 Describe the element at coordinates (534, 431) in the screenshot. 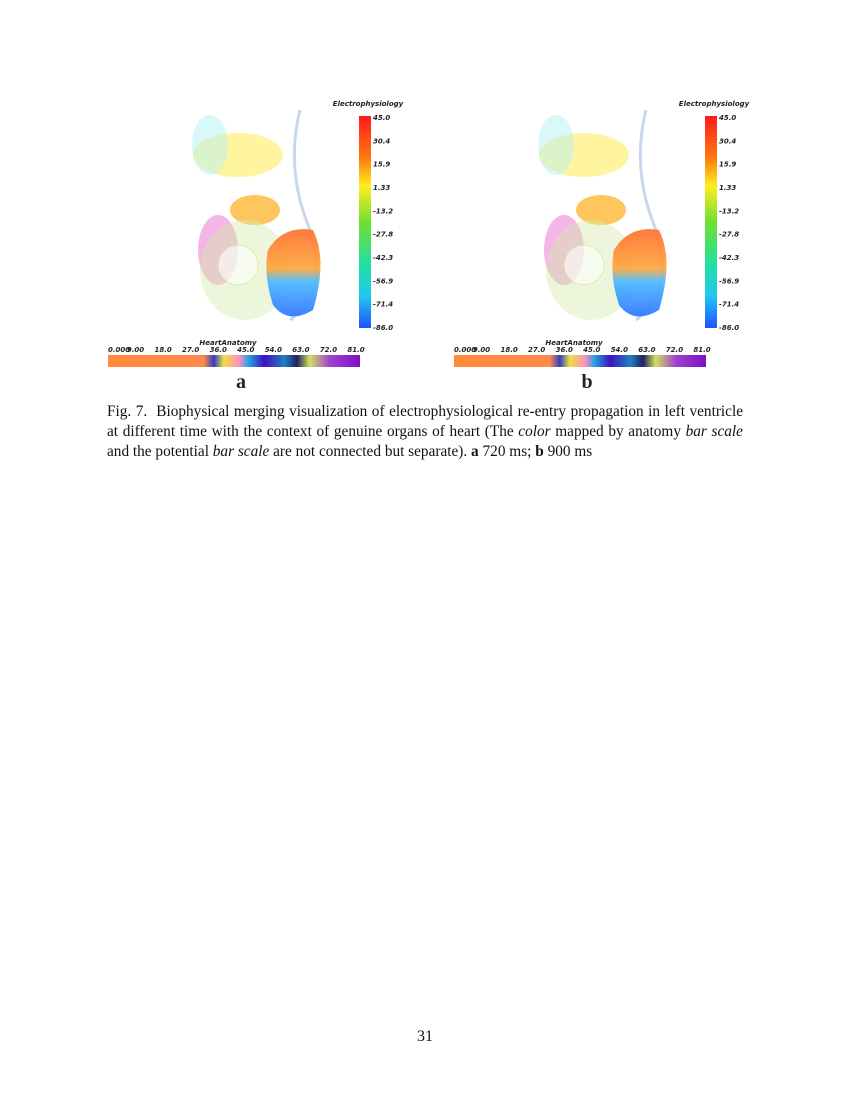

I see `caption-text: color` at that location.